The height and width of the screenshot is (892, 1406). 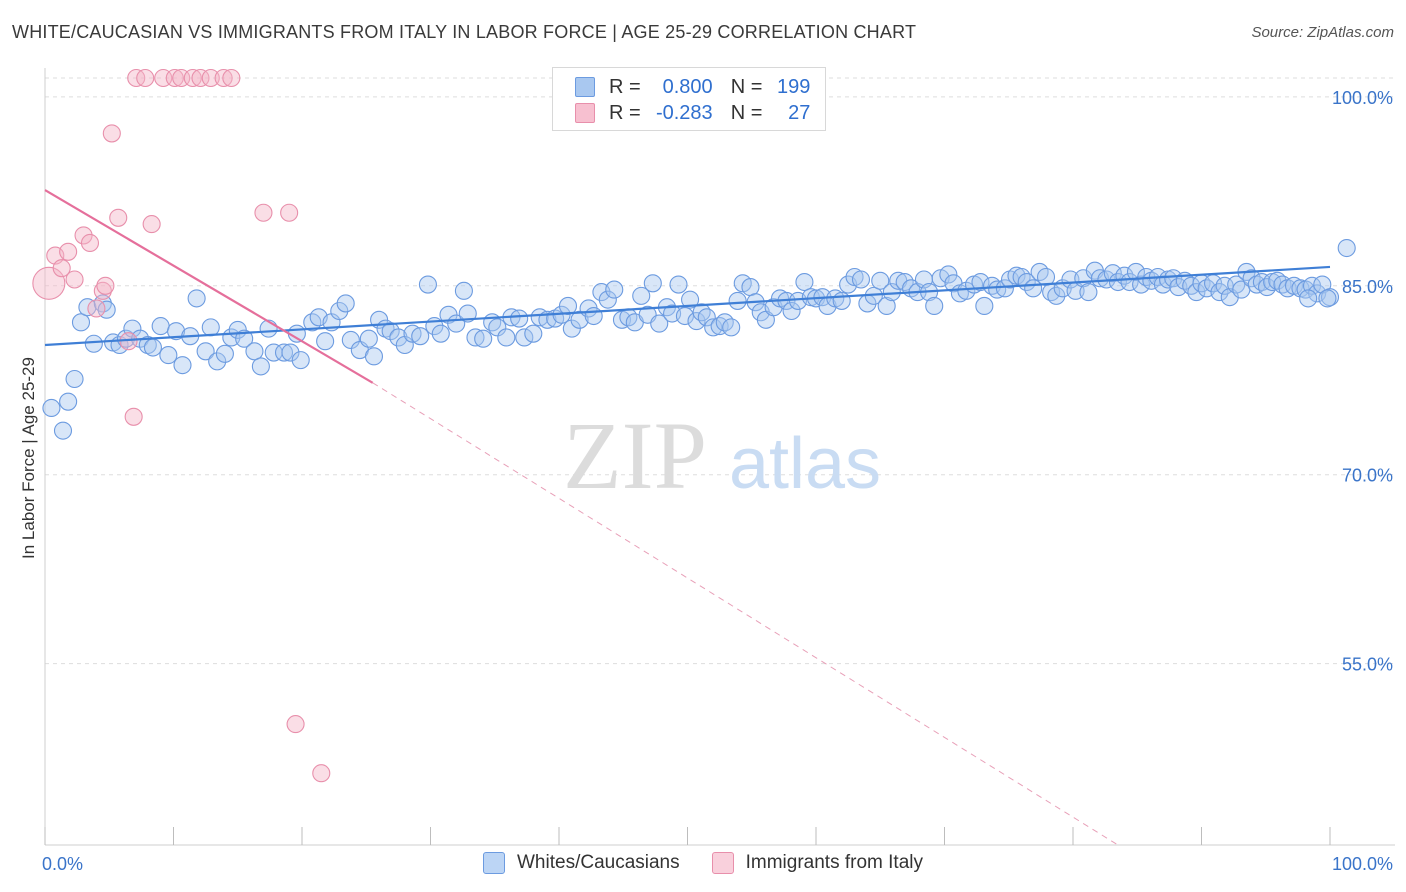 What do you see at coordinates (746, 86) in the screenshot?
I see `legend-n-label: N =` at bounding box center [746, 86].